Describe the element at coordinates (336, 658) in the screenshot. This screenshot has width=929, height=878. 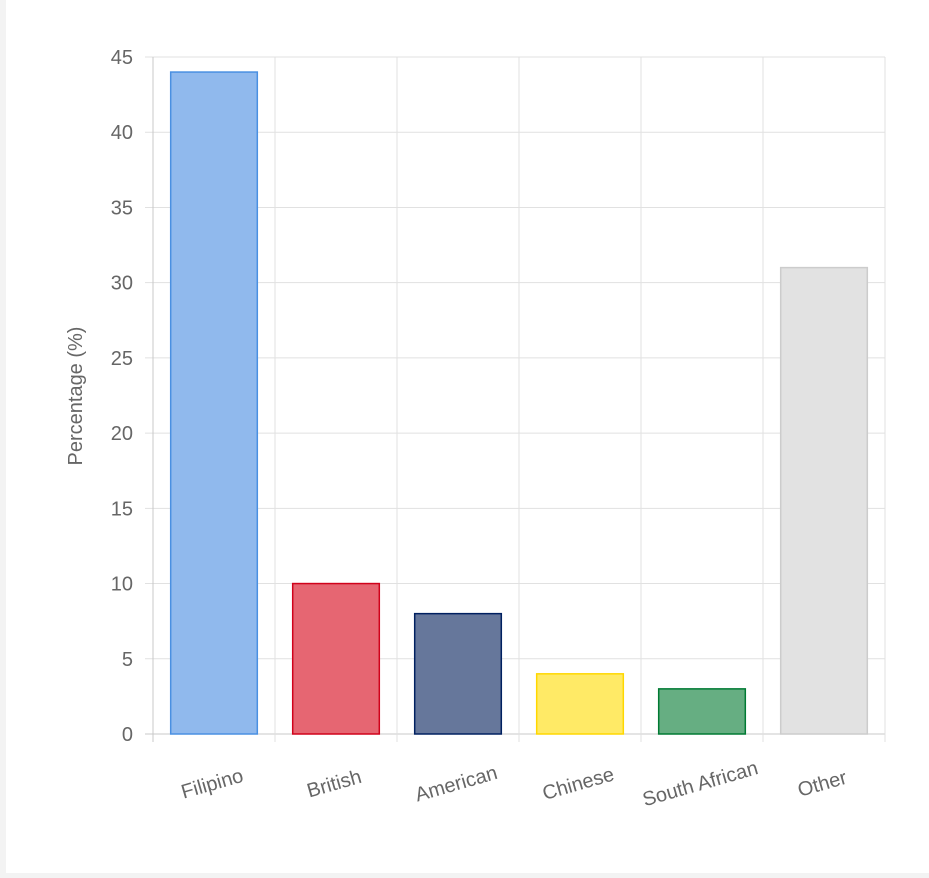
I see `bar-british` at that location.